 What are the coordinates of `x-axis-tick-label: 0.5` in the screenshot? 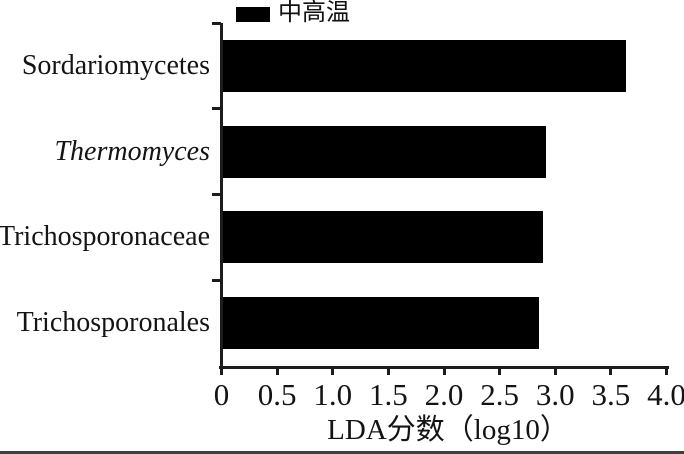 It's located at (277, 394).